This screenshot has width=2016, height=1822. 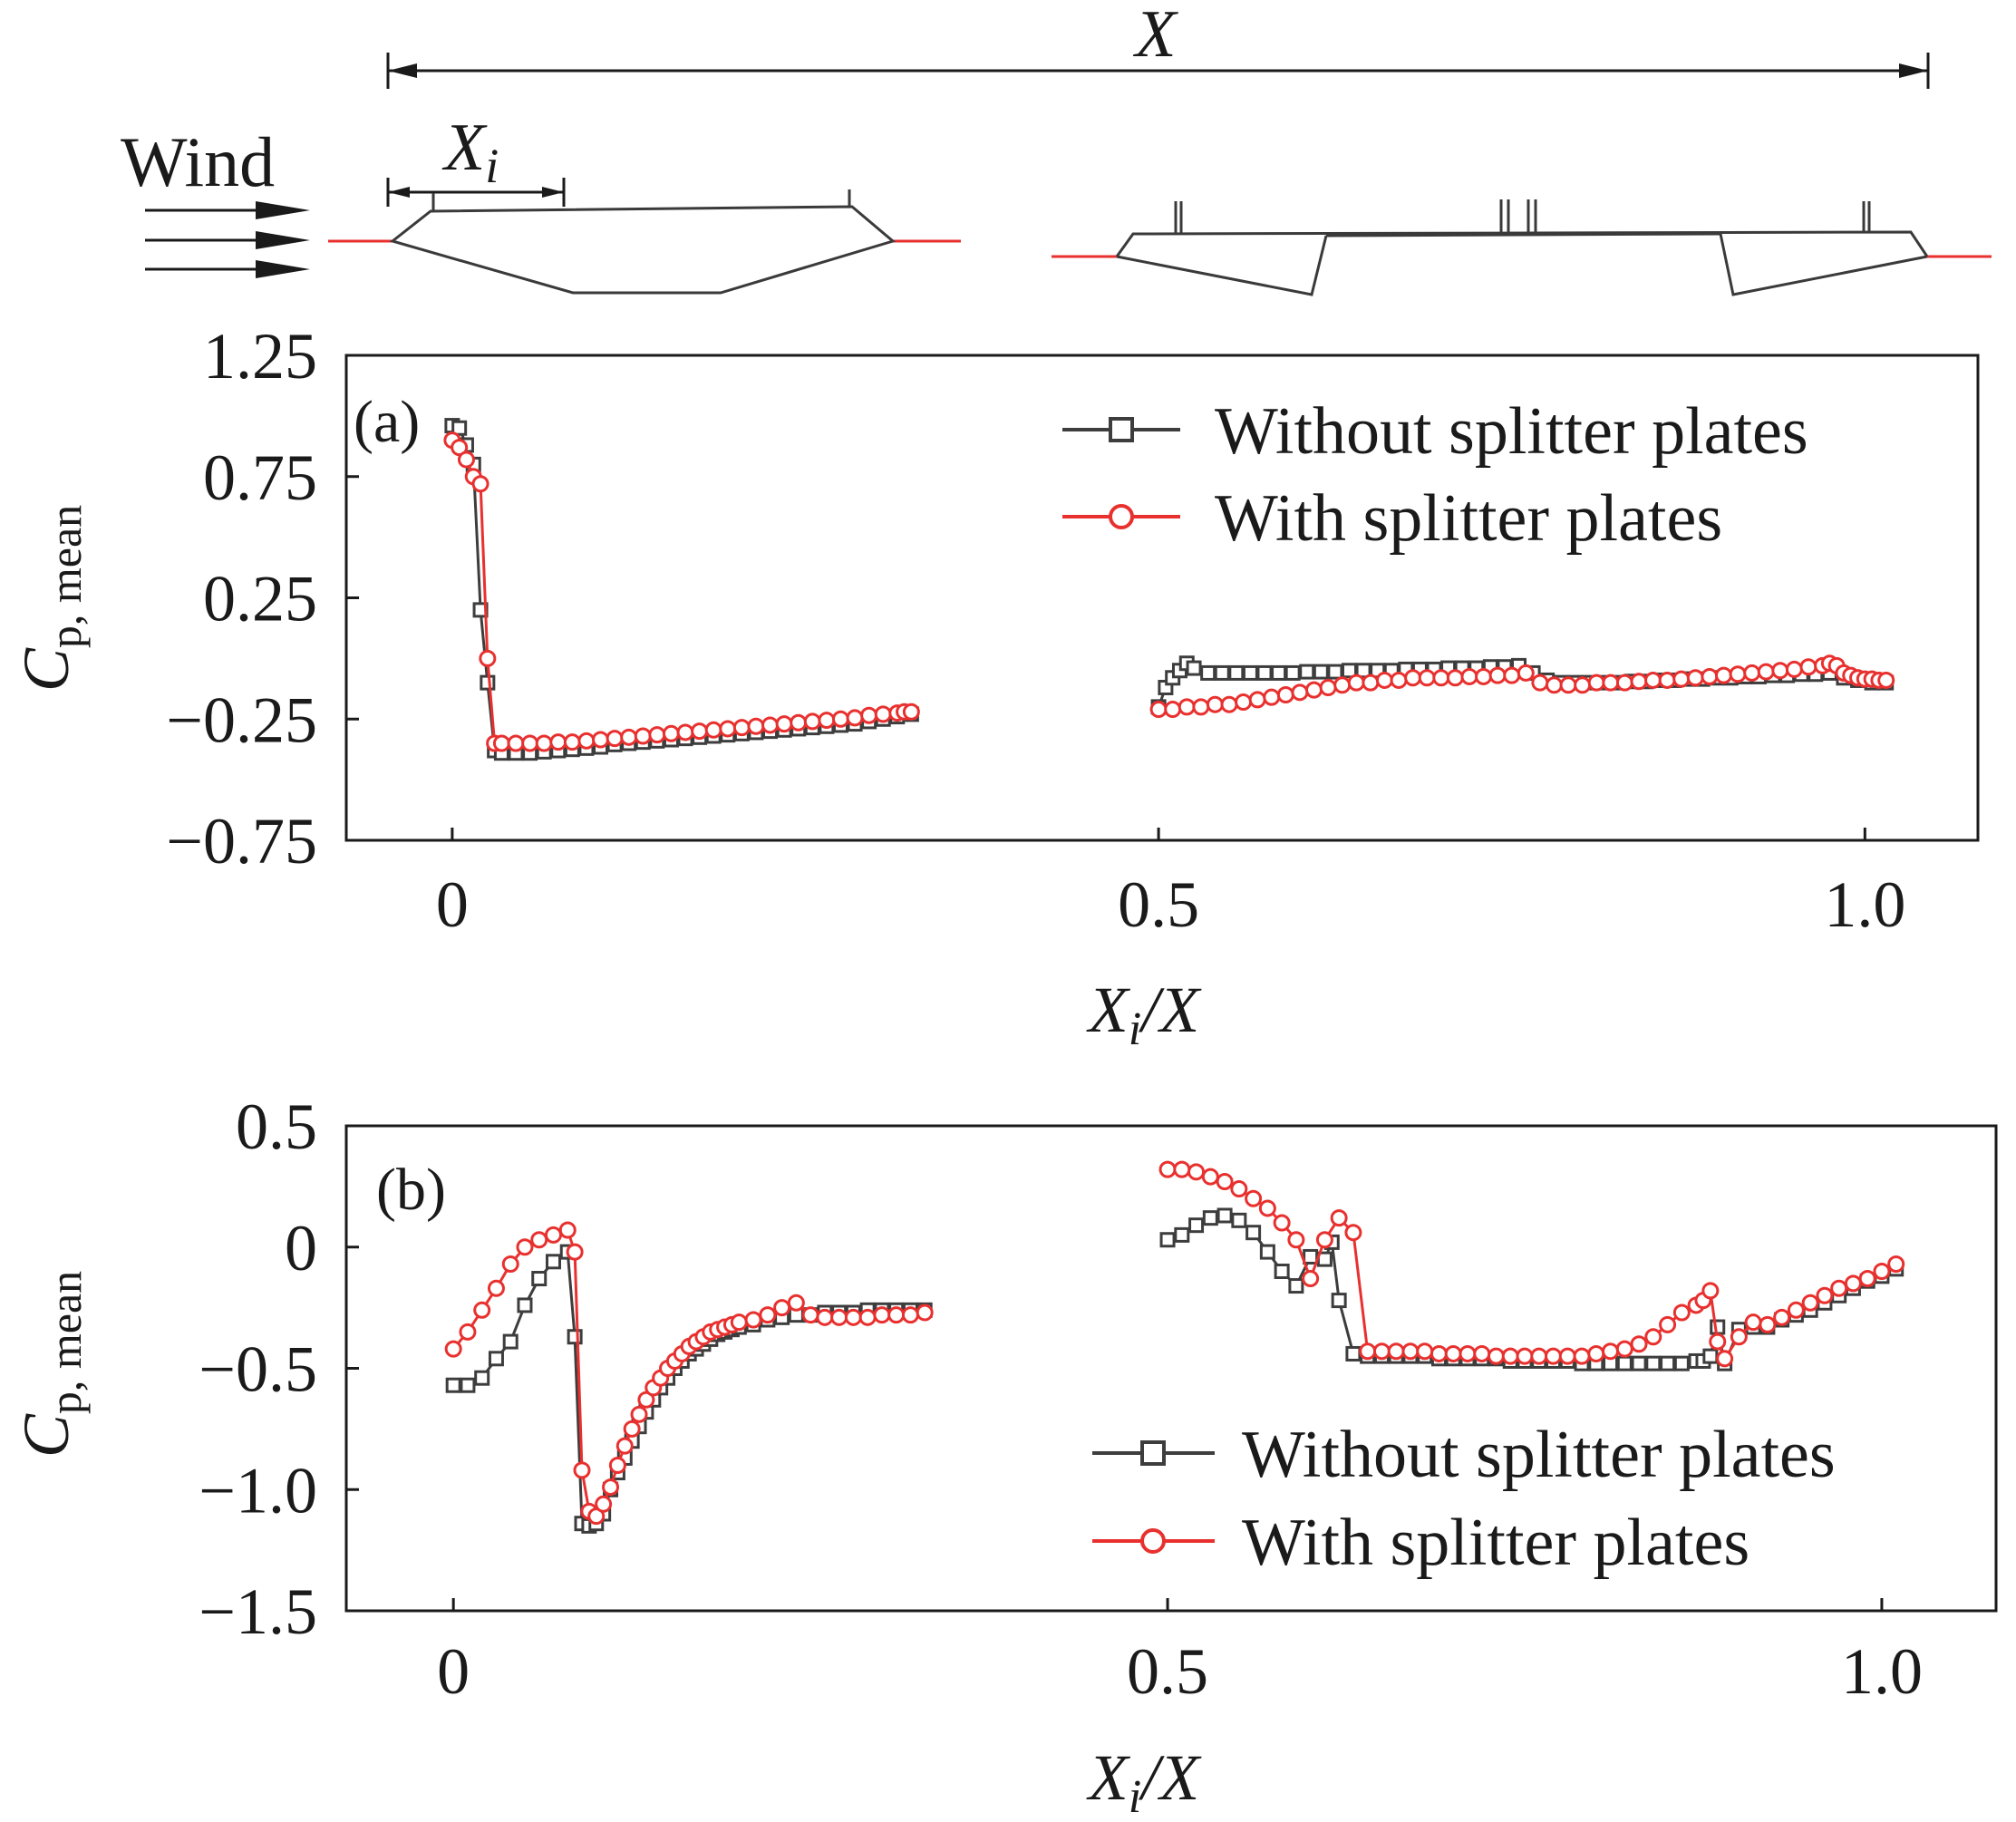 I want to click on y-label-main-a: C, so click(x=46, y=669).